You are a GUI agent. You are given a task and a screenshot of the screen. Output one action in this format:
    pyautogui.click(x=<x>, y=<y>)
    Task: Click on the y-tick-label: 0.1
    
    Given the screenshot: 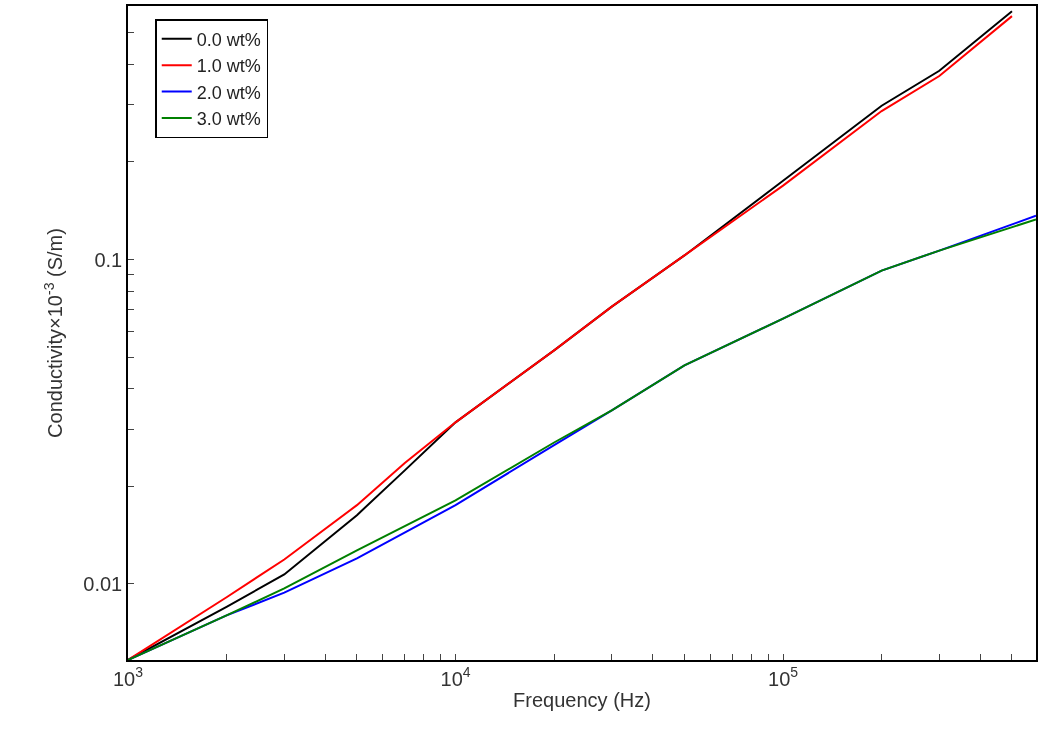 What is the action you would take?
    pyautogui.click(x=108, y=259)
    